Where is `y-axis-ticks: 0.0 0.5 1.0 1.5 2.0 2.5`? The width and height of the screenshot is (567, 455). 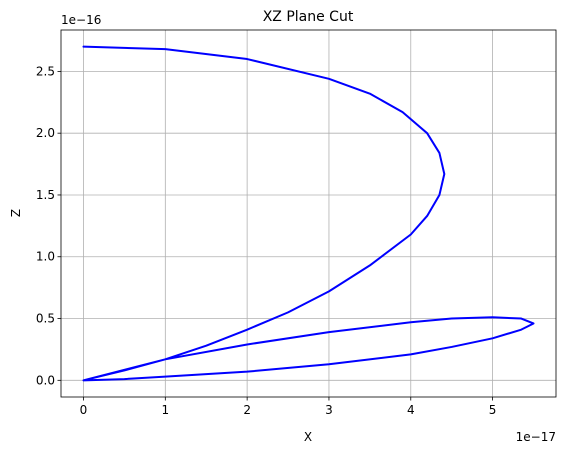 y-axis-ticks: 0.0 0.5 1.0 1.5 2.0 2.5 is located at coordinates (48, 225).